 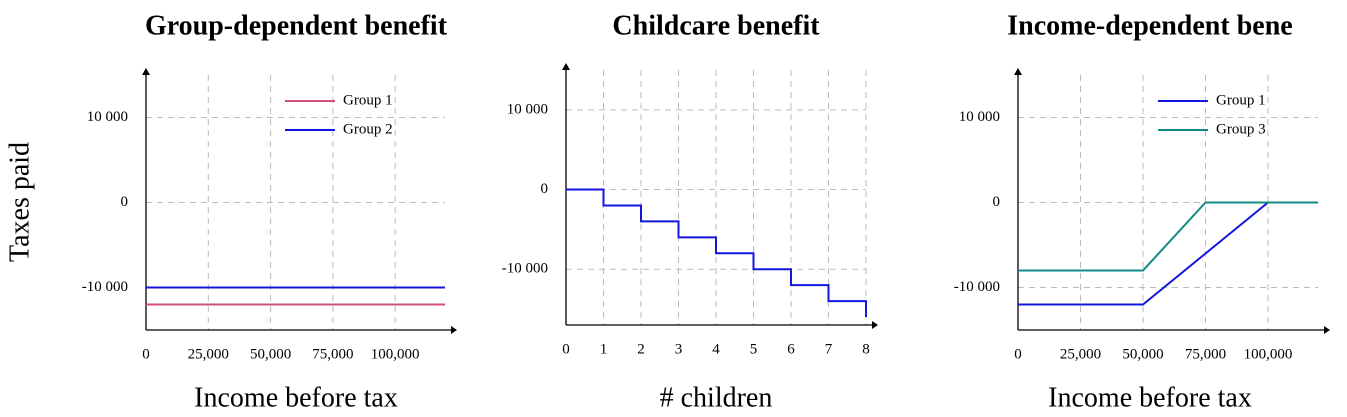 I want to click on x-tick-label: 2, so click(x=641, y=349).